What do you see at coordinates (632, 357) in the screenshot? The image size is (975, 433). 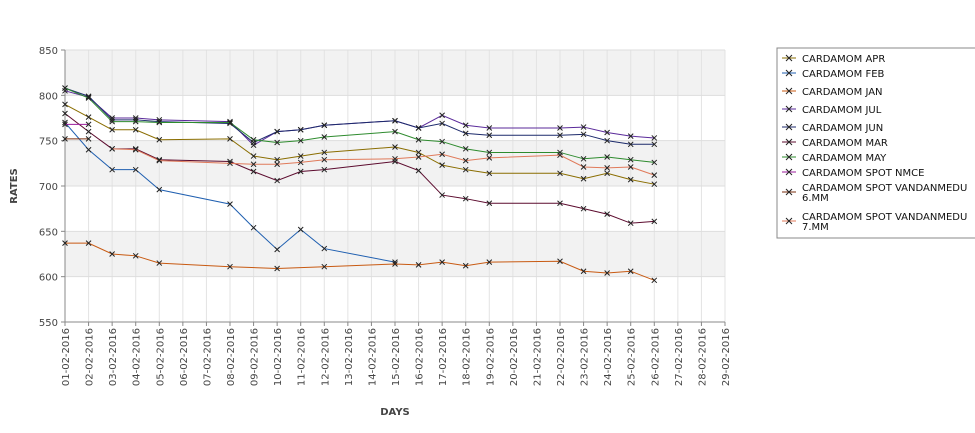 I see `x-tick-label: 25-02-2016` at bounding box center [632, 357].